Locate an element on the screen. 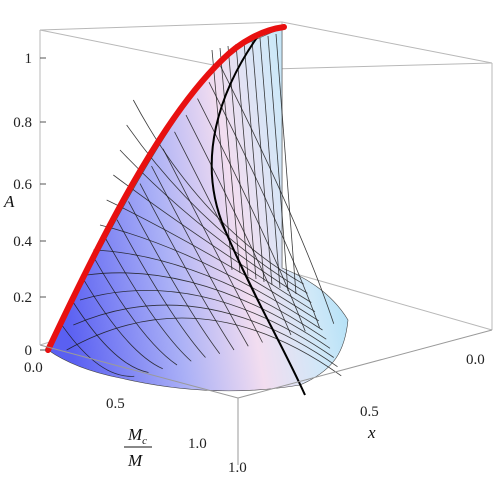 The width and height of the screenshot is (498, 478). x-tick-0: 0.0 is located at coordinates (475, 360).